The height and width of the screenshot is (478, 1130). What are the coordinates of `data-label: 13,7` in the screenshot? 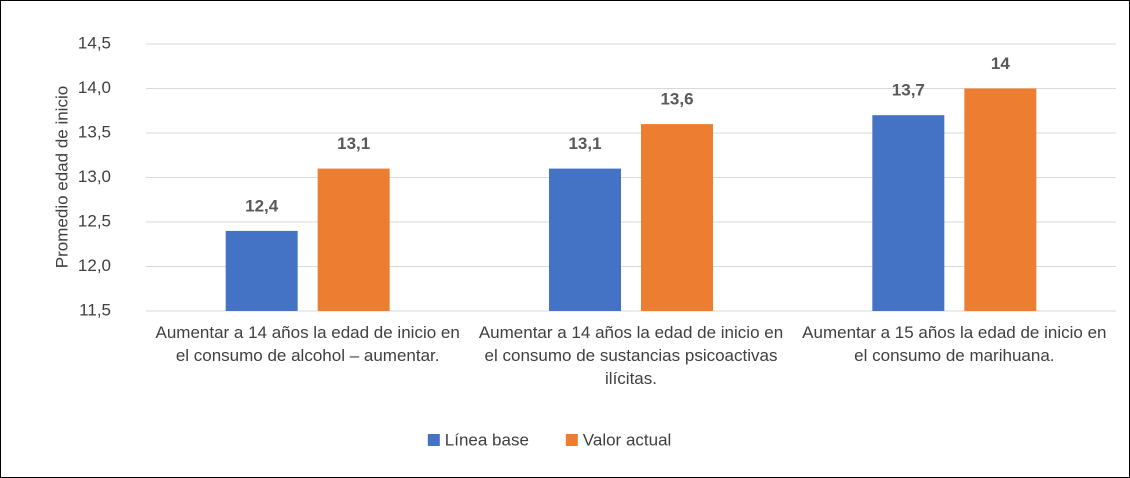 It's located at (908, 90).